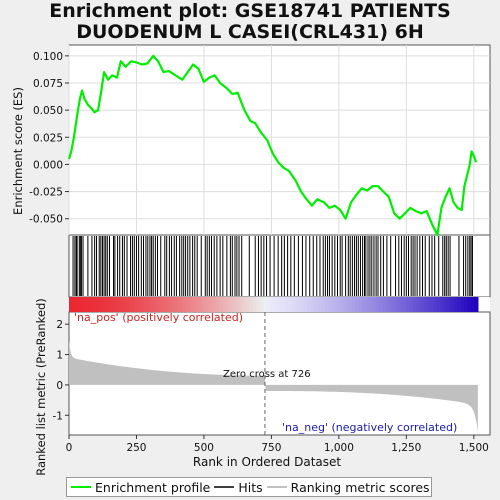  What do you see at coordinates (339, 448) in the screenshot?
I see `xtick-label: 1,000` at bounding box center [339, 448].